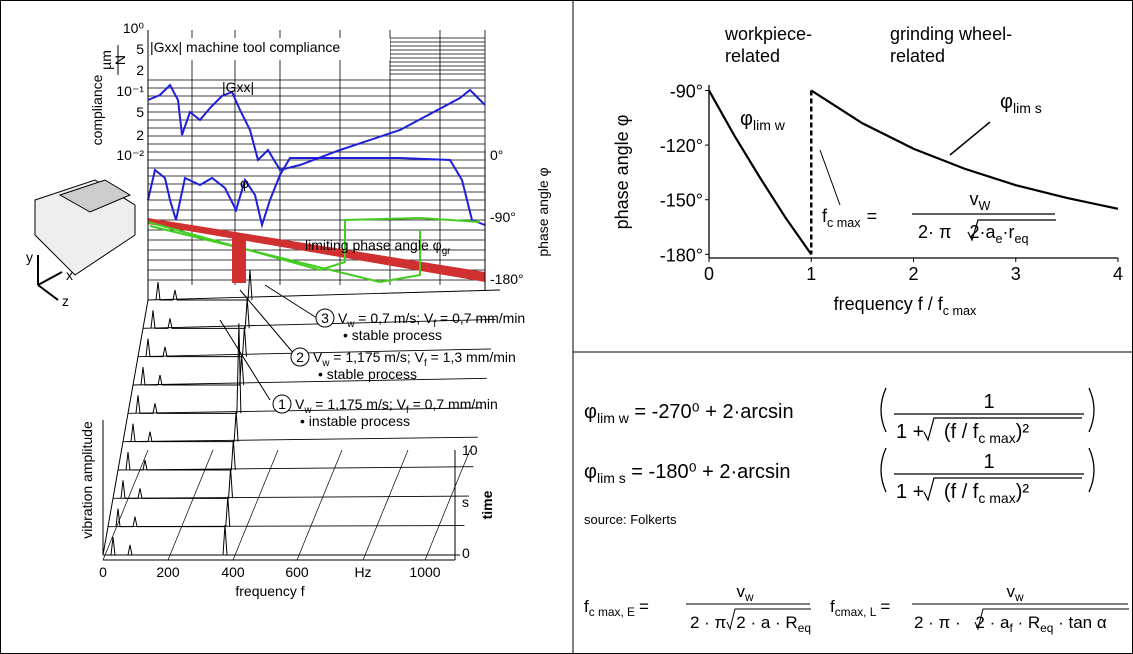  I want to click on formula: 2 · π · 2 · af · Req · tan α, so click(1010, 624).